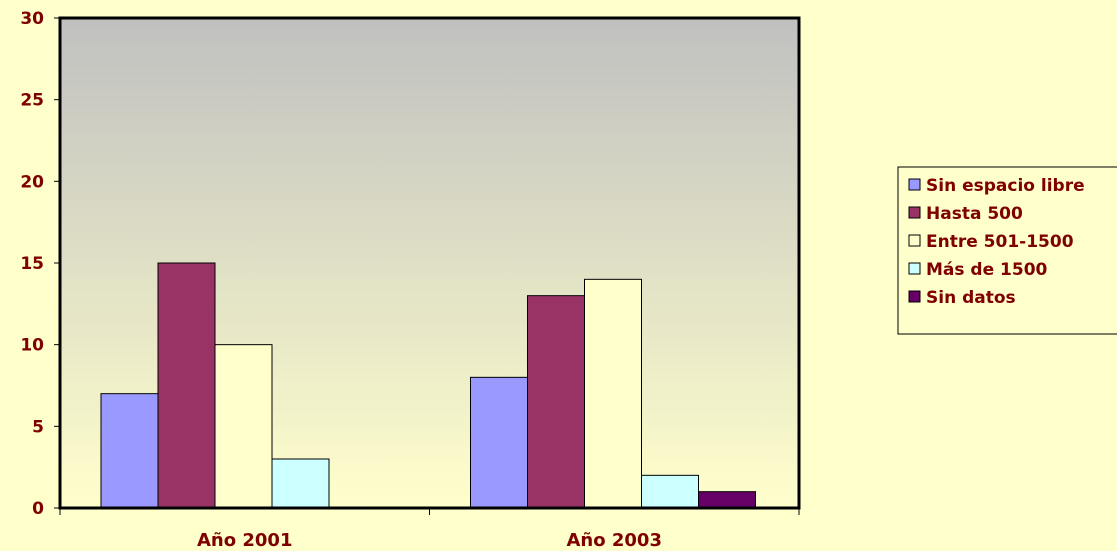  I want to click on y-tick-label: 5, so click(38, 427).